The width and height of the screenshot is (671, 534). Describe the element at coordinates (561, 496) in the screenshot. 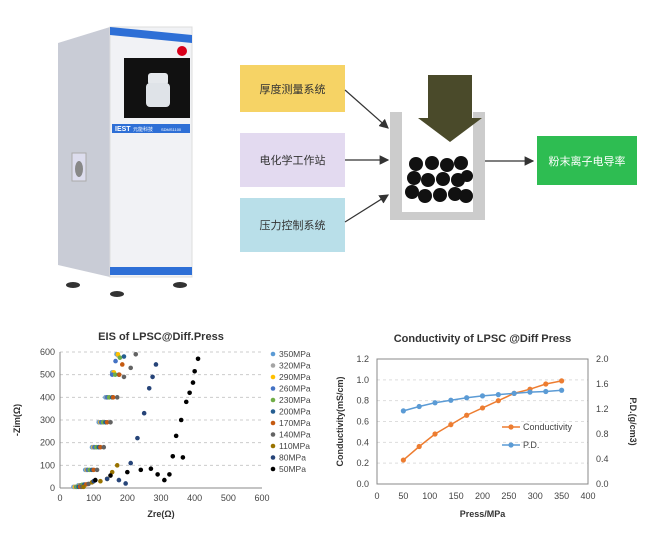

I see `x-tick-label: 350` at that location.